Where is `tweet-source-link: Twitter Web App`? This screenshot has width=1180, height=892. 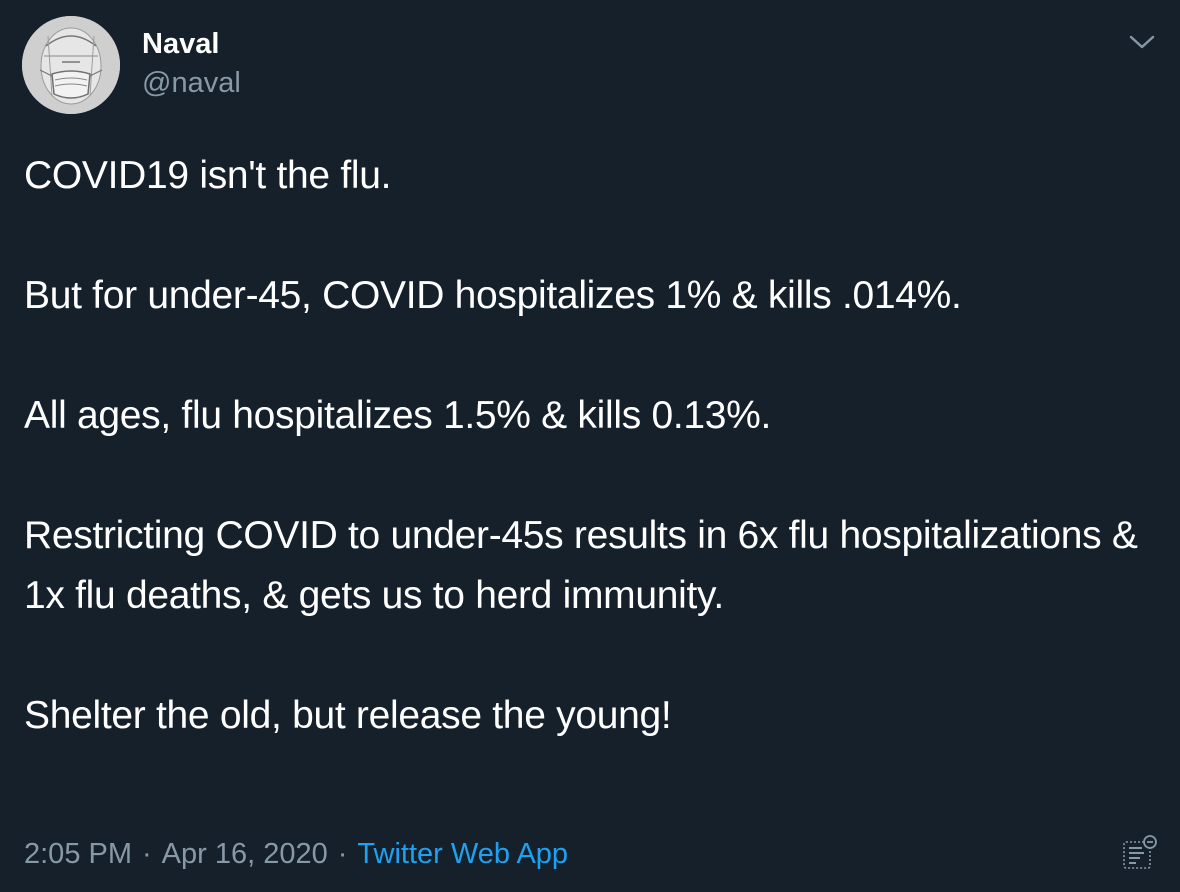
tweet-source-link: Twitter Web App is located at coordinates (463, 854).